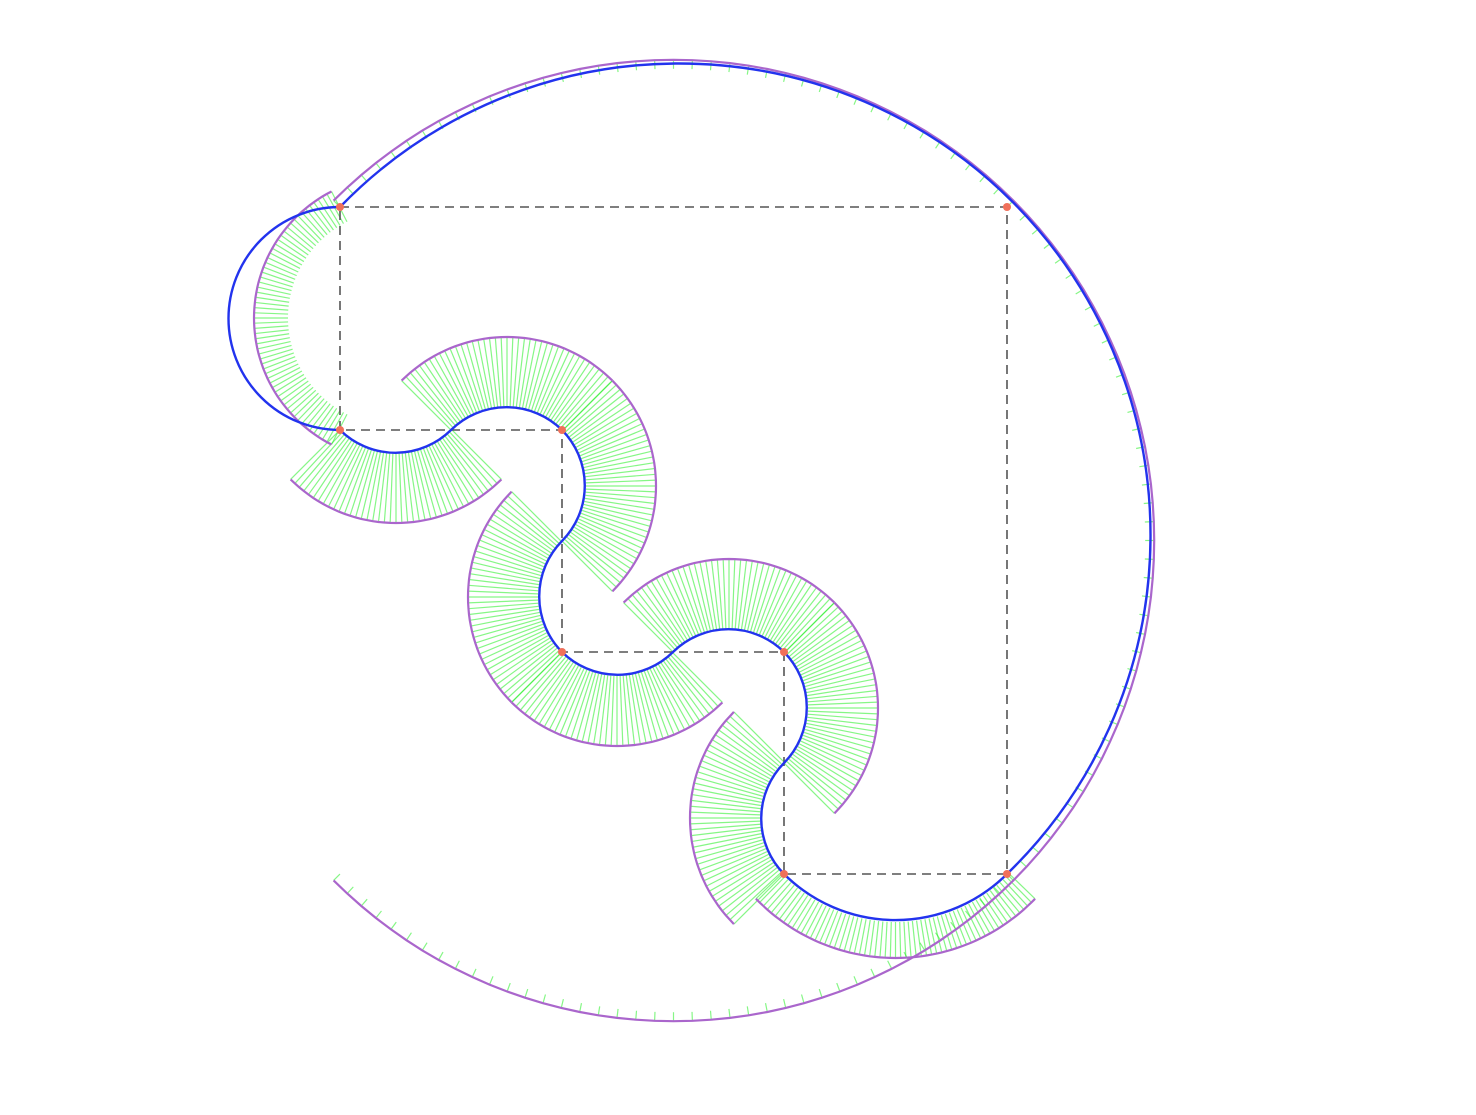 Image resolution: width=1476 pixels, height=1115 pixels. I want to click on vertex-marker, so click(340, 207).